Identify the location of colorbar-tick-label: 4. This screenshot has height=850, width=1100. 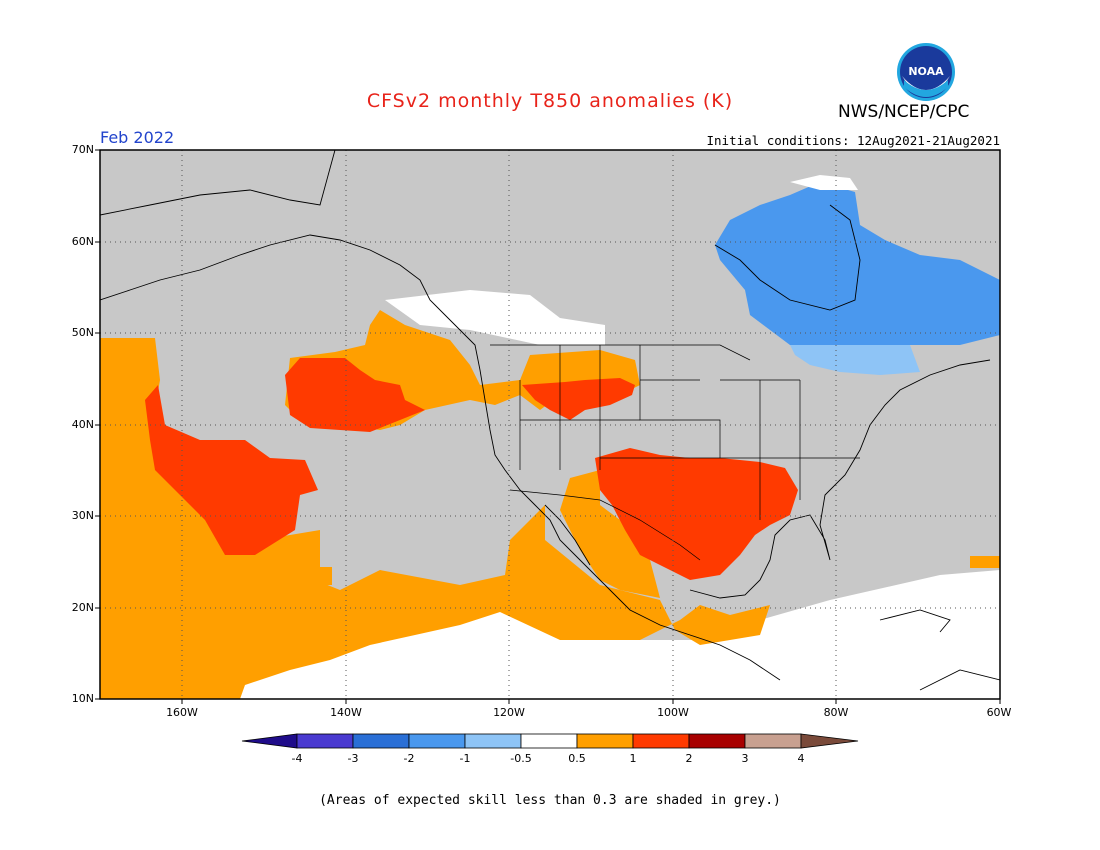
(801, 758).